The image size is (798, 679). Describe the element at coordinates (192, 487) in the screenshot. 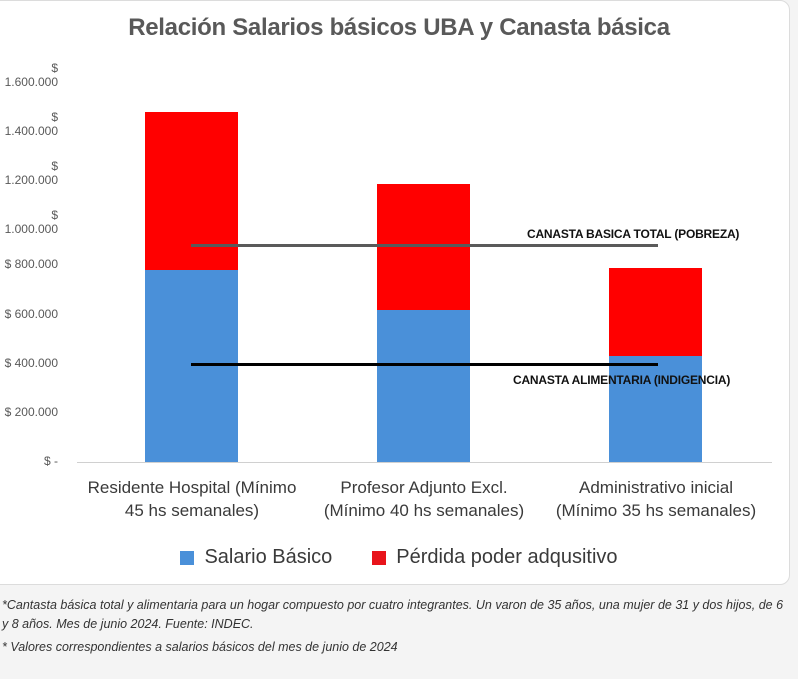

I see `category-line-1: Residente Hospital (Mínimo` at that location.